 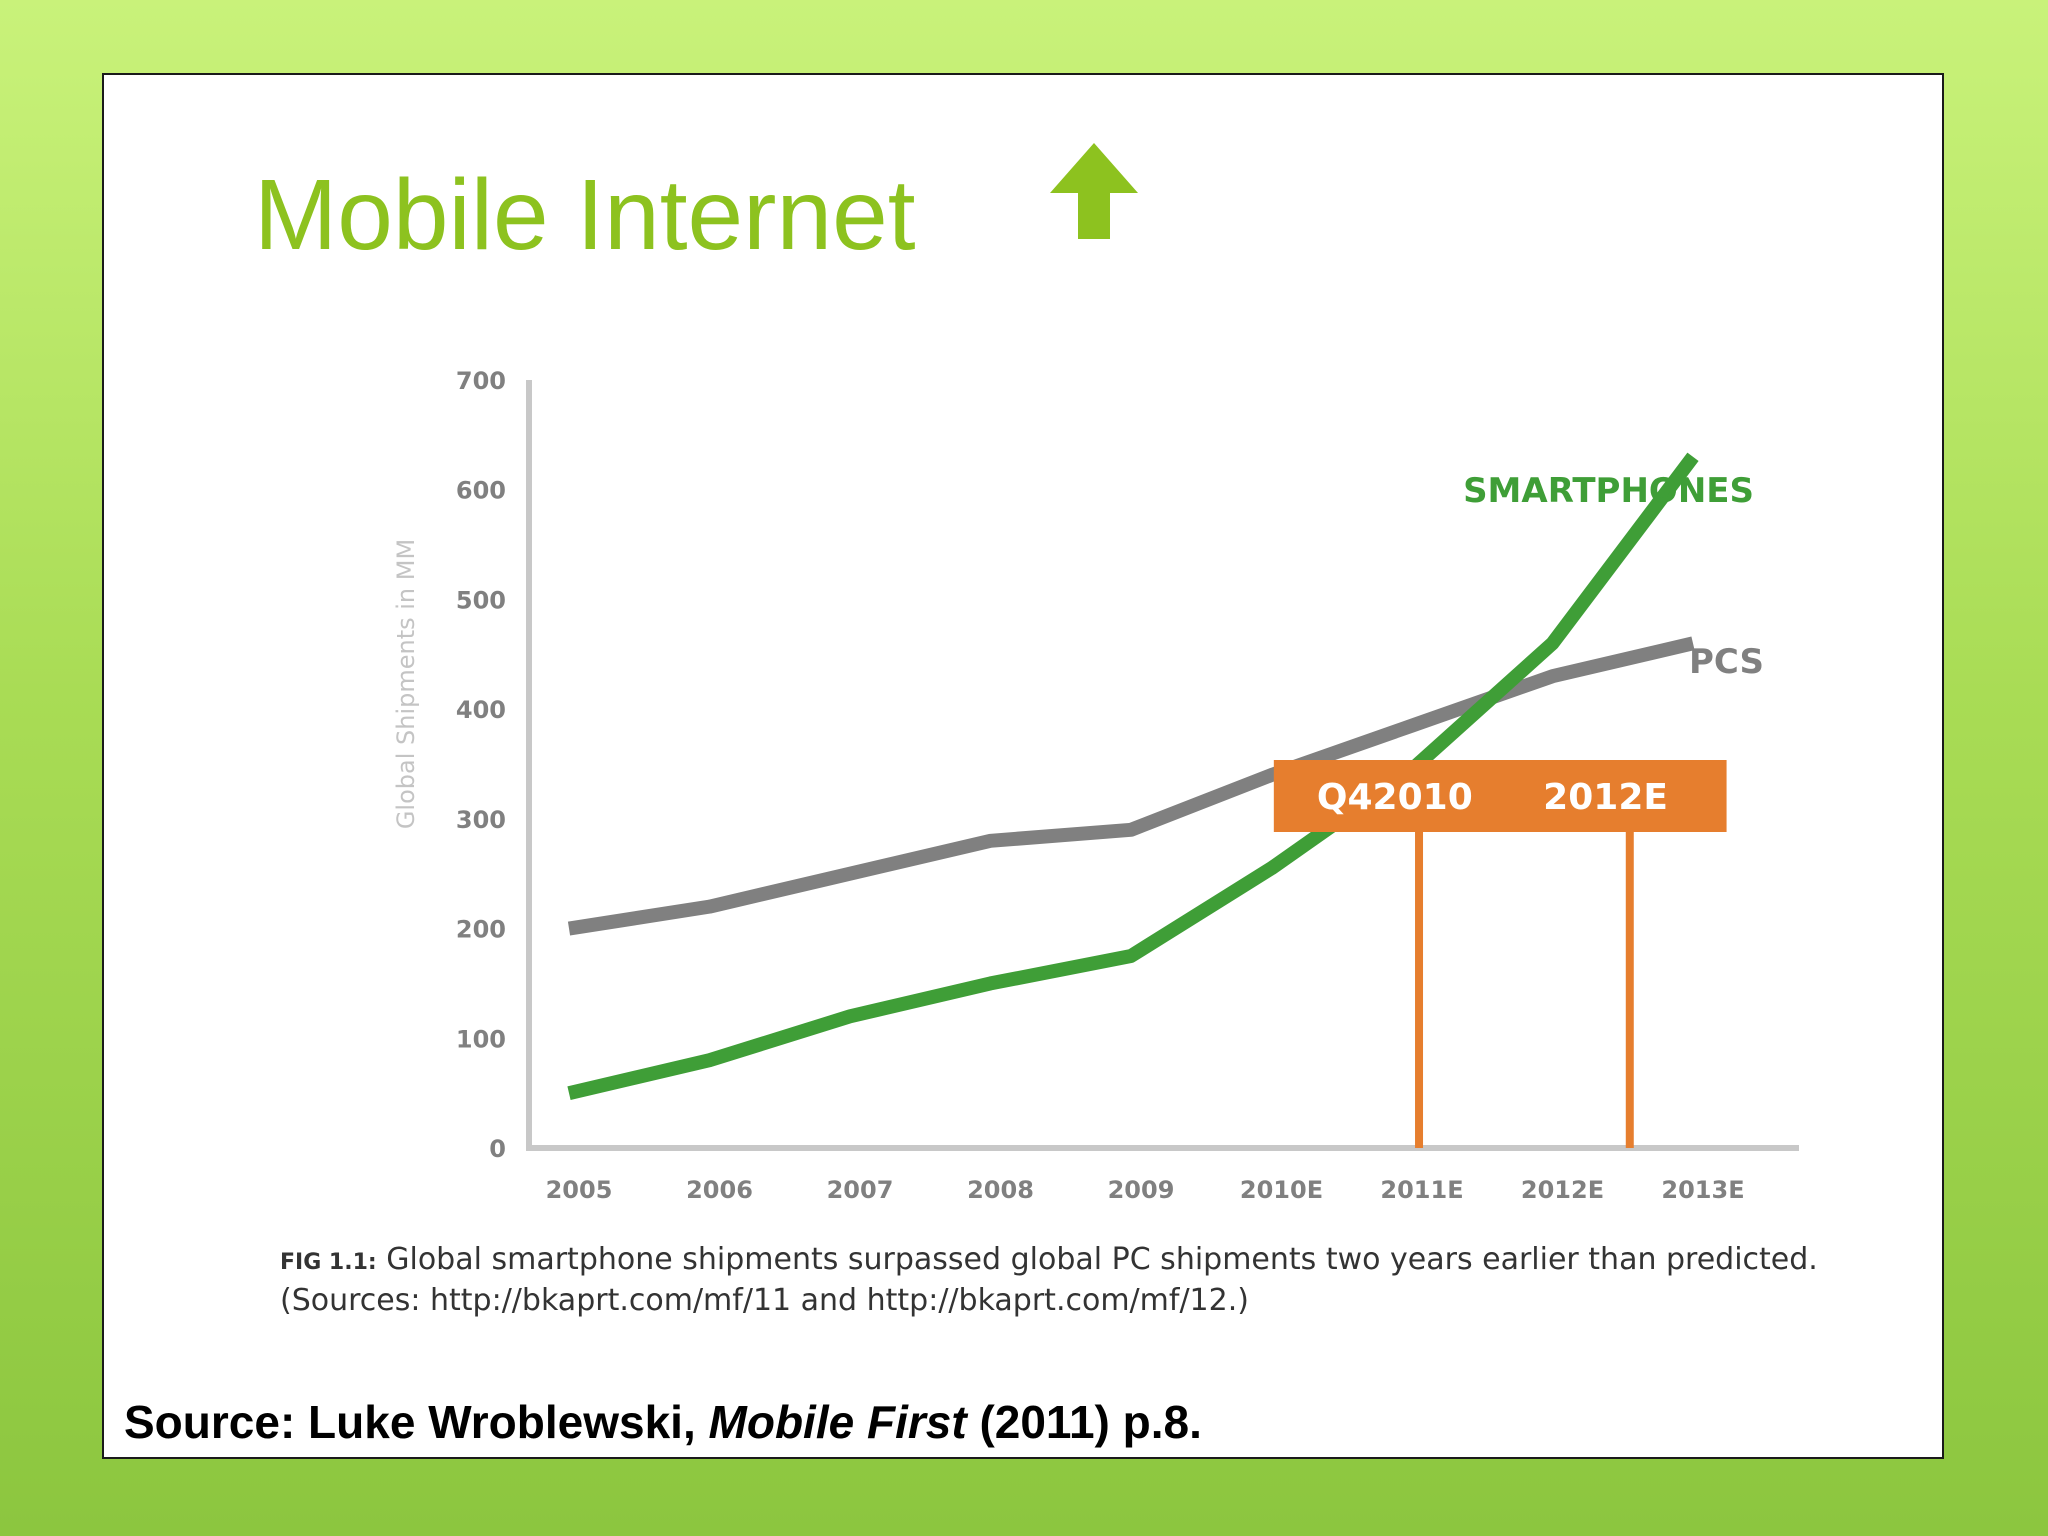 I want to click on annotation-label: 2012E, so click(x=1605, y=797).